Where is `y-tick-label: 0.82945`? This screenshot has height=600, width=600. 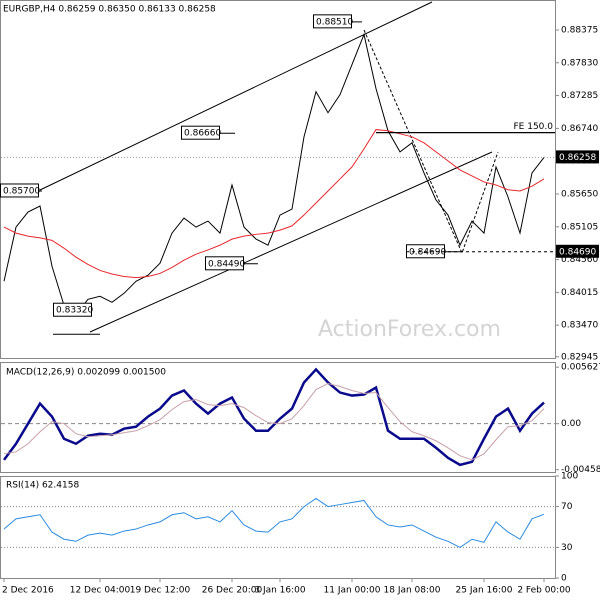 y-tick-label: 0.82945 is located at coordinates (579, 357).